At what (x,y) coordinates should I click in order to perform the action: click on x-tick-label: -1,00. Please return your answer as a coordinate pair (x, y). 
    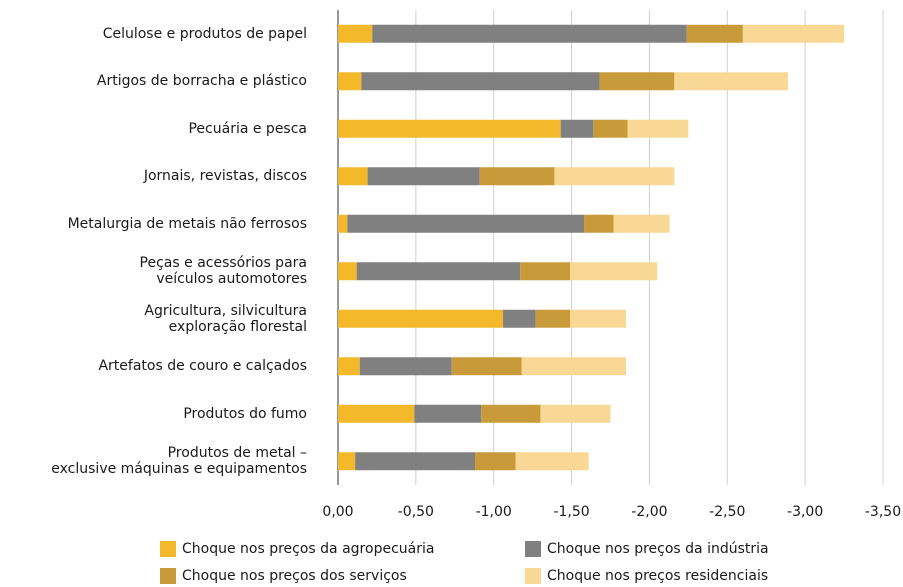
    Looking at the image, I should click on (494, 512).